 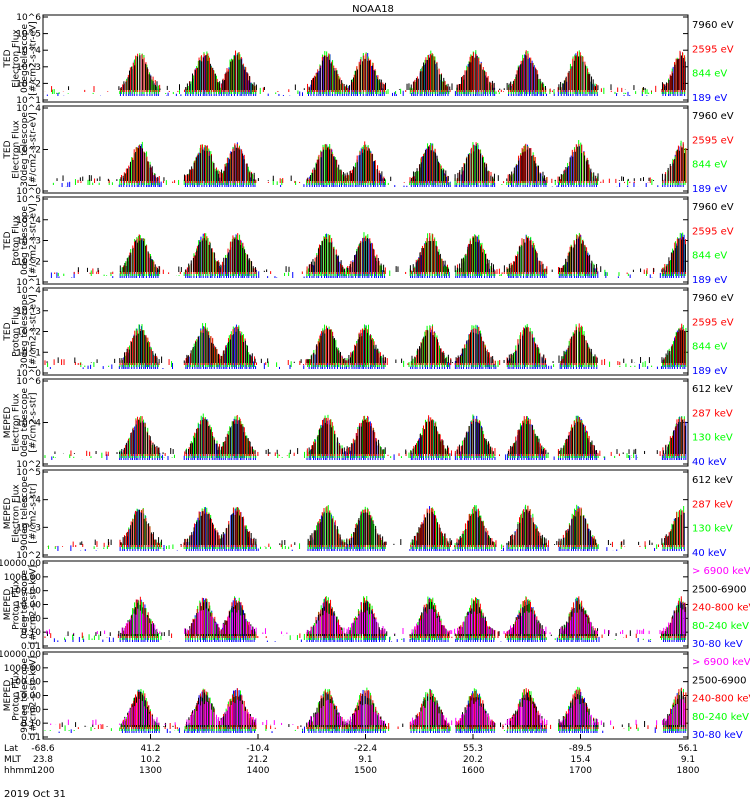 I want to click on channel-legend-3: 240-800 keV, so click(x=721, y=608).